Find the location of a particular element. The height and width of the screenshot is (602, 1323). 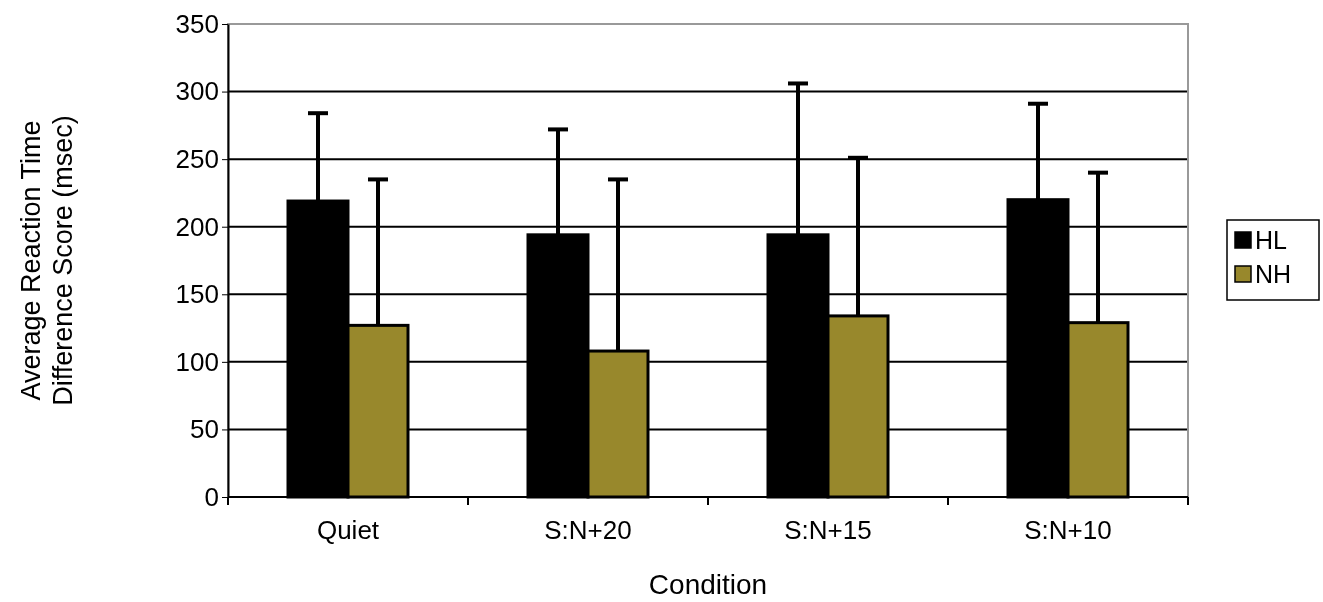

y-tick-label: 300 is located at coordinates (197, 91).